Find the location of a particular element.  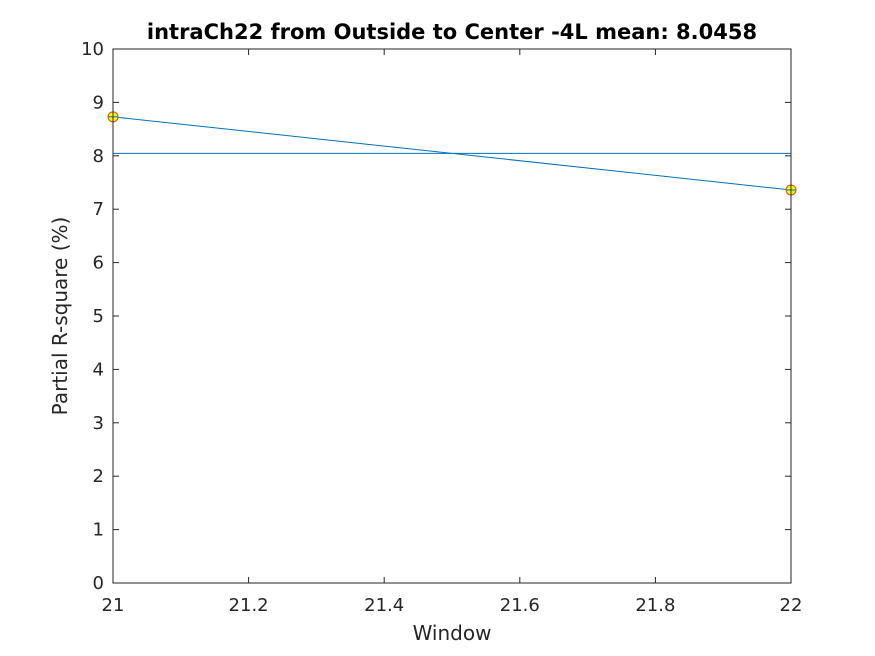

y-tick-label: 1 is located at coordinates (98, 530).